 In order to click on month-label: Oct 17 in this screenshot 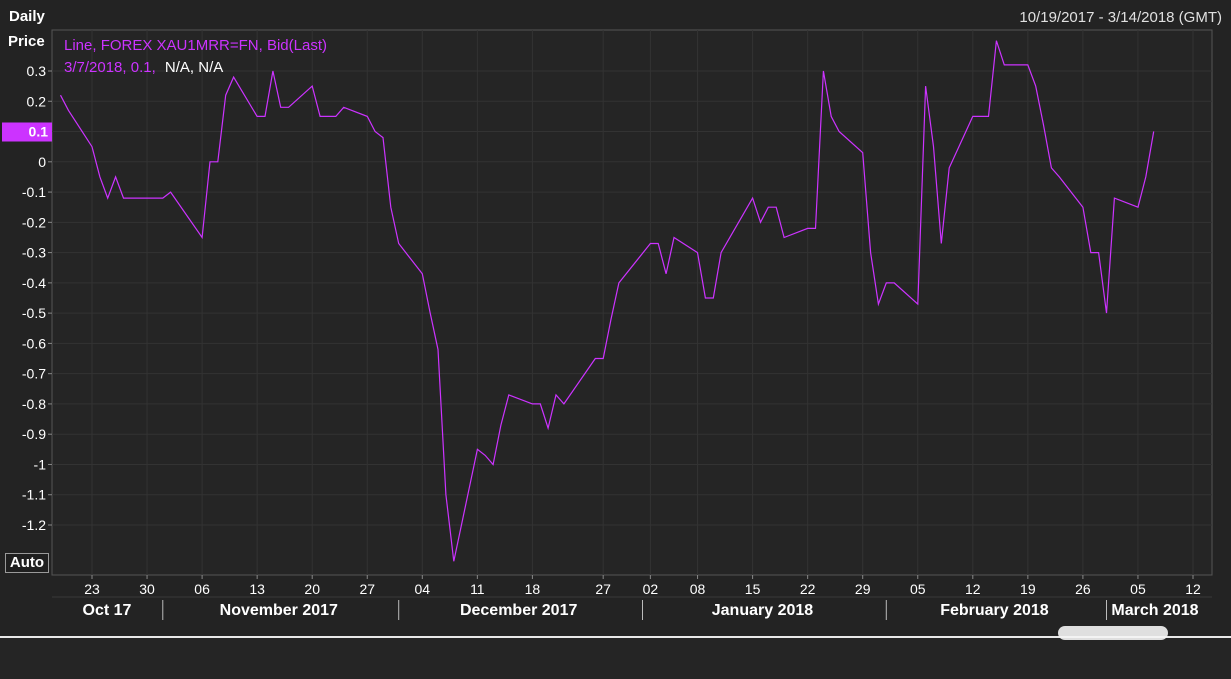, I will do `click(107, 610)`.